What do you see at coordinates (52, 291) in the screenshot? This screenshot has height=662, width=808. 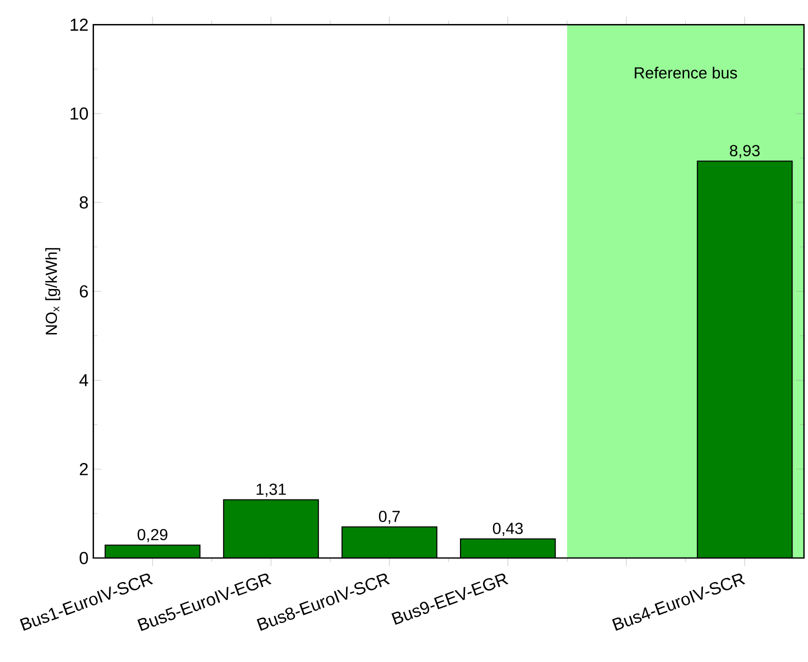 I see `y-axis-title: NO$_{x}$ [g/kWh]` at bounding box center [52, 291].